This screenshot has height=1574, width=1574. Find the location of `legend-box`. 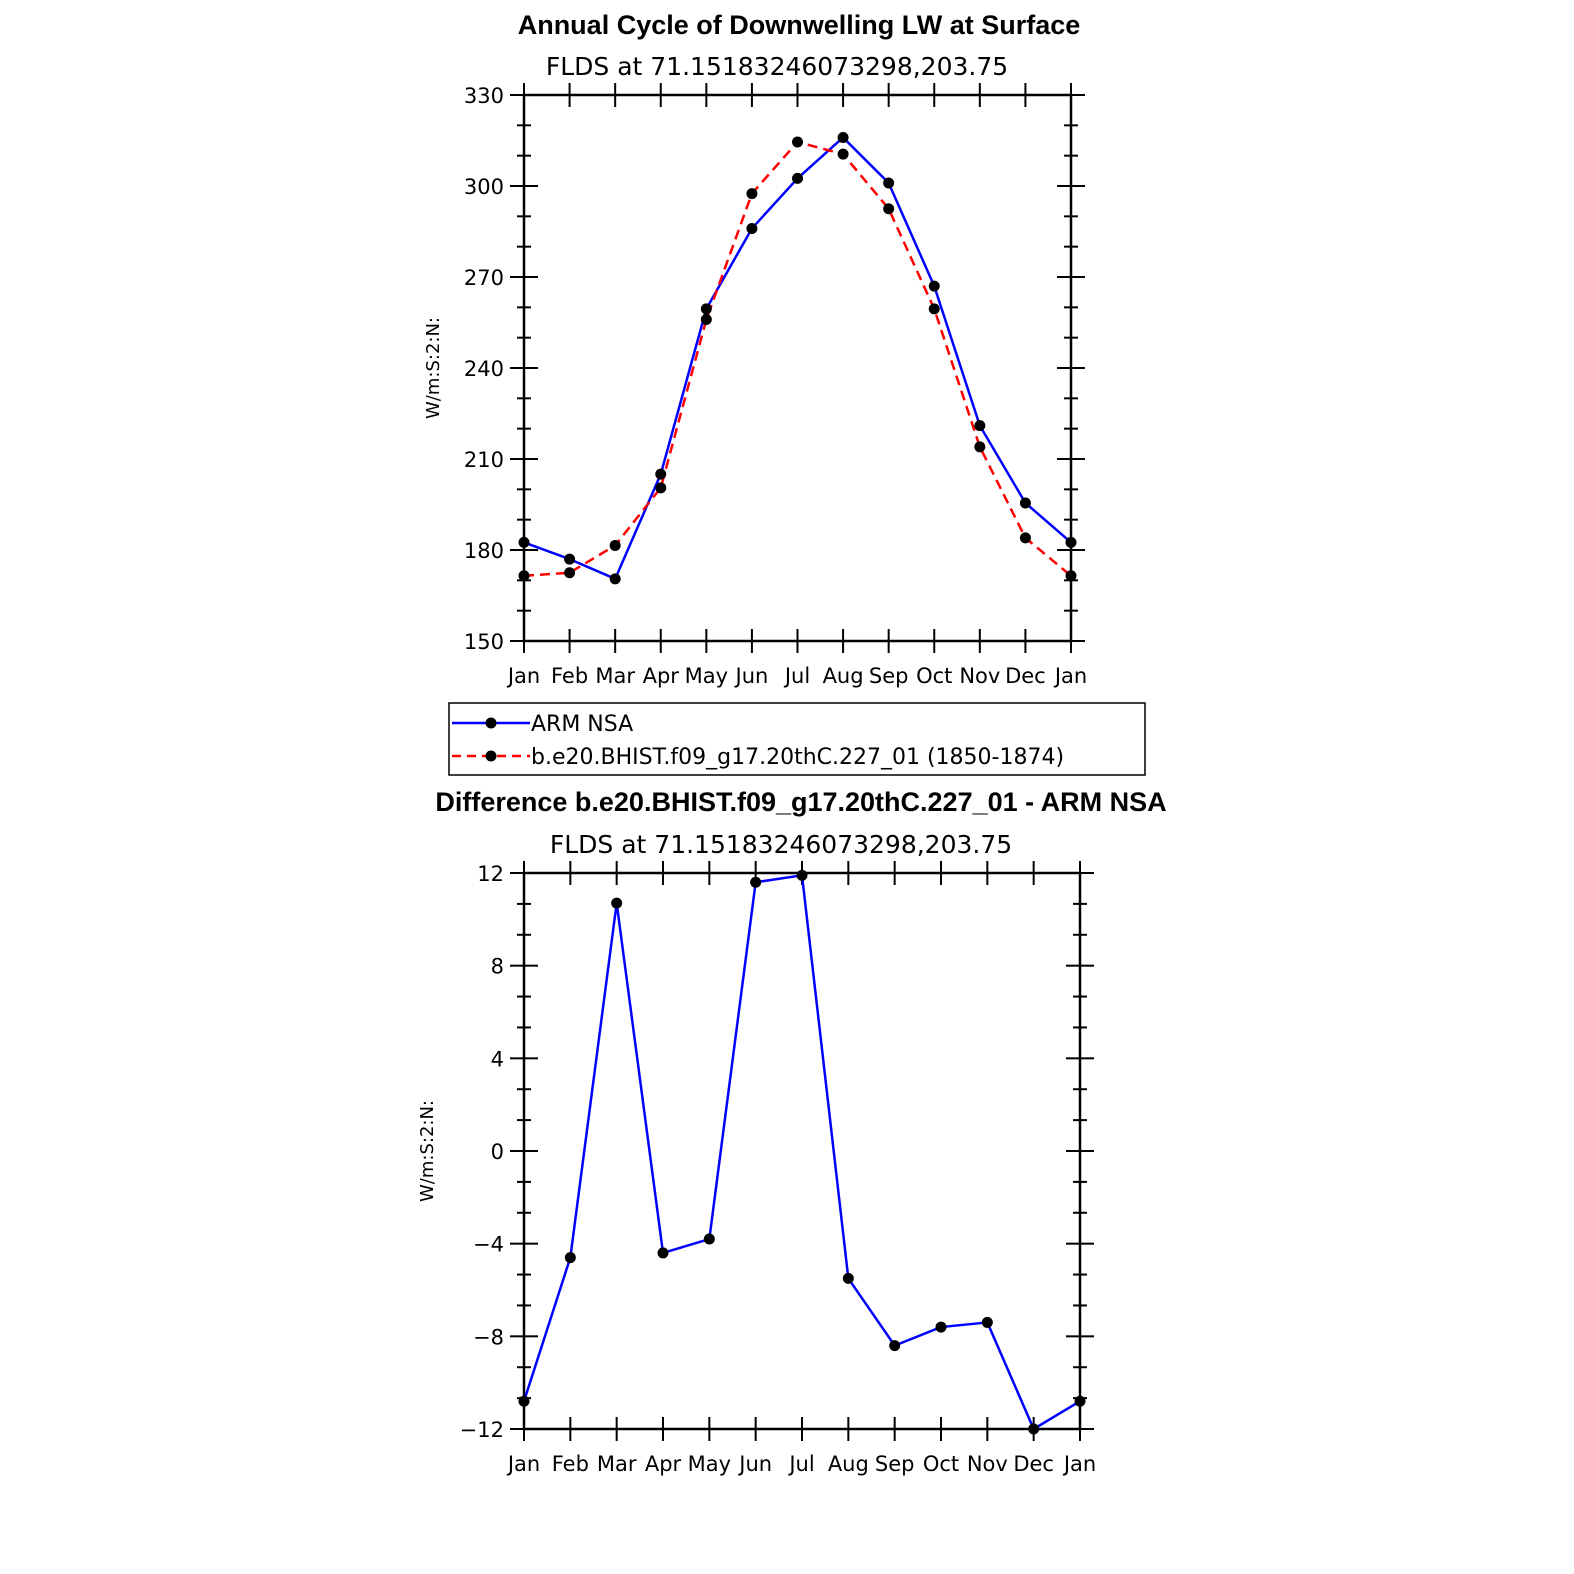

legend-box is located at coordinates (797, 739).